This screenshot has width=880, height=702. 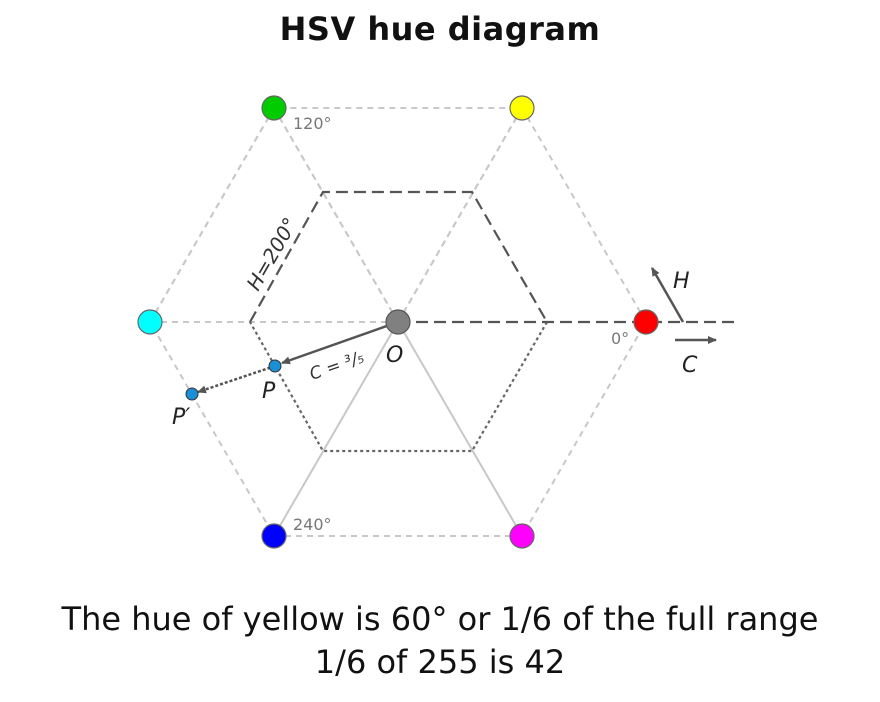 What do you see at coordinates (522, 536) in the screenshot?
I see `magenta-vertex` at bounding box center [522, 536].